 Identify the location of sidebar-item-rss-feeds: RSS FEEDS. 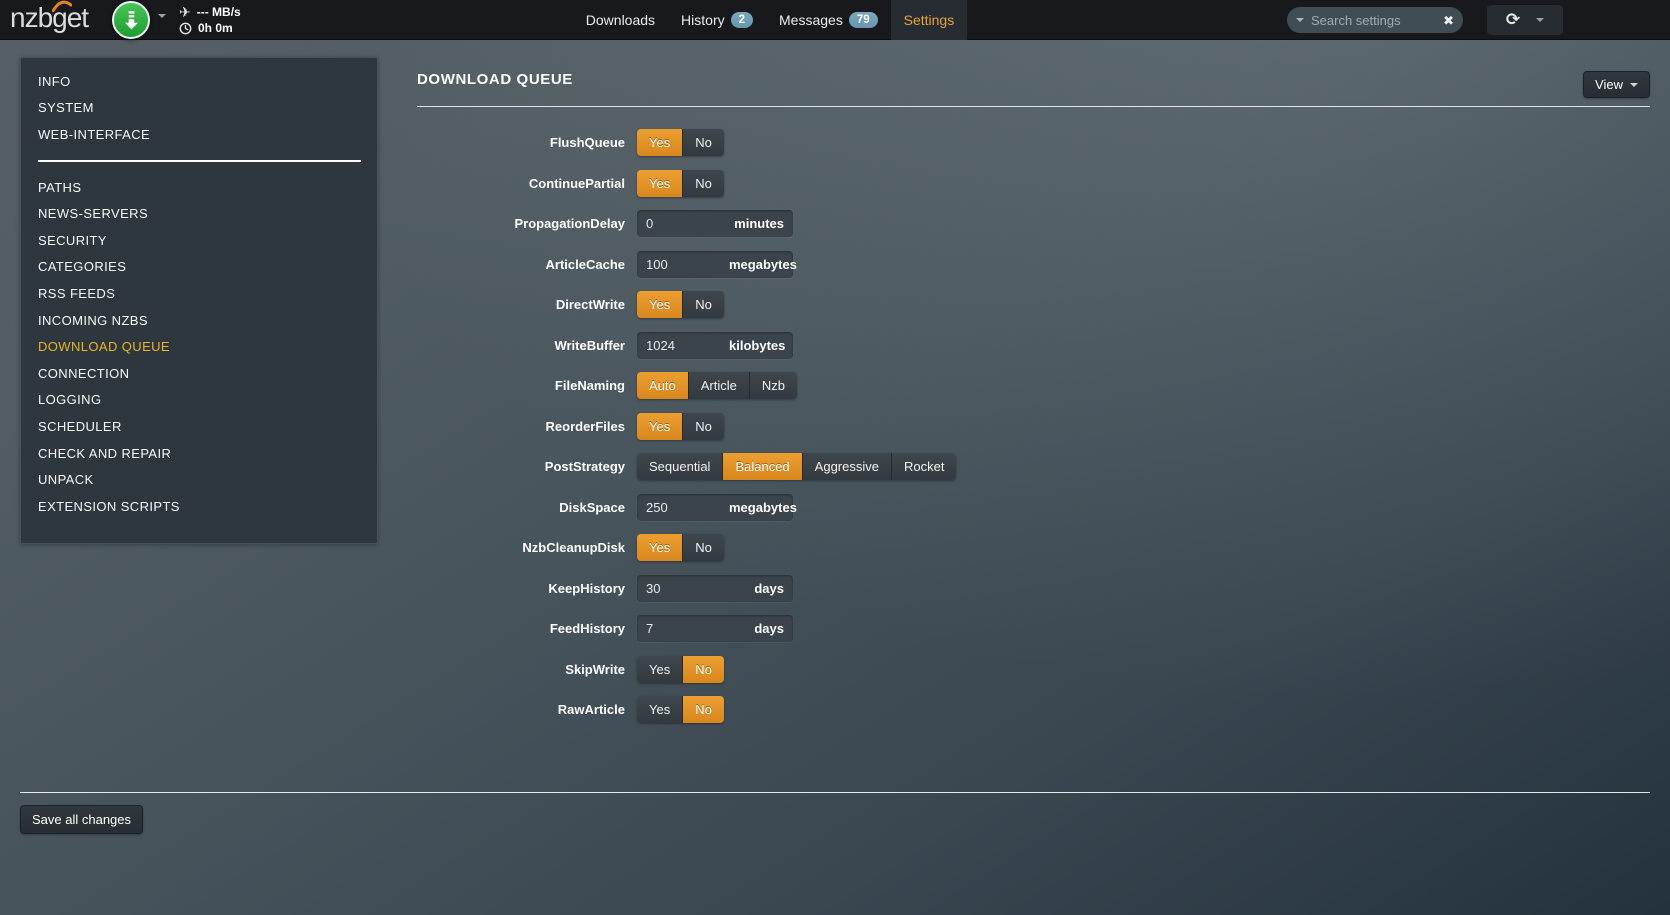
(77, 293).